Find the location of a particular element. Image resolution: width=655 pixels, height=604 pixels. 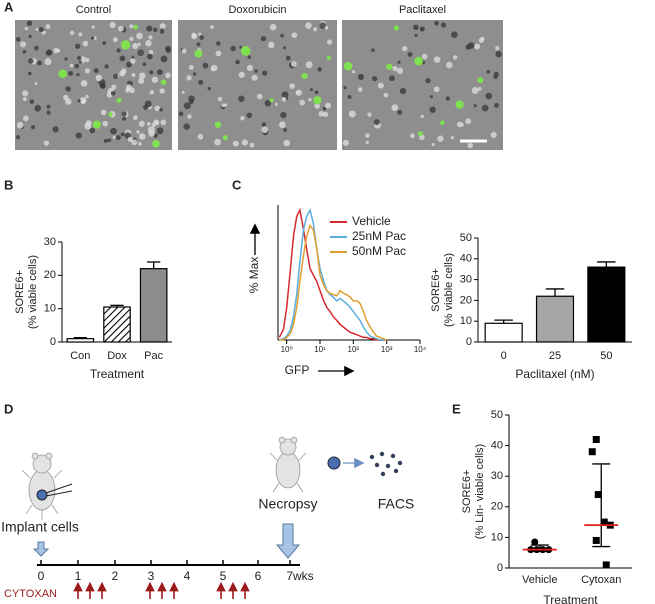

legend-label: 50nM Pac is located at coordinates (379, 251).